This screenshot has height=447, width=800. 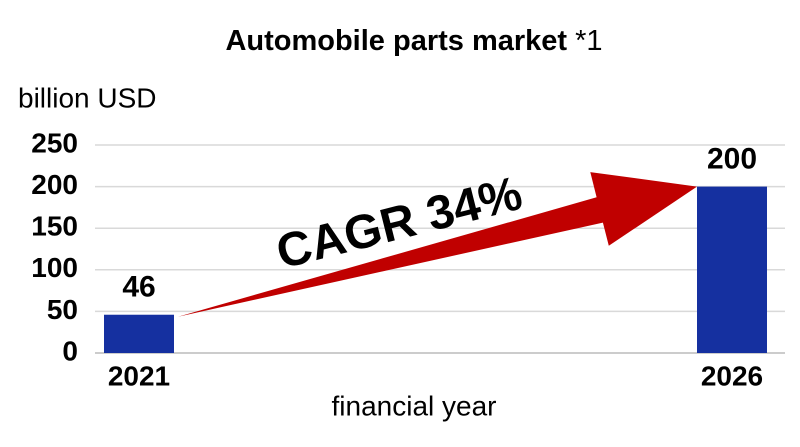 I want to click on y-tick-label: 50, so click(x=62, y=309).